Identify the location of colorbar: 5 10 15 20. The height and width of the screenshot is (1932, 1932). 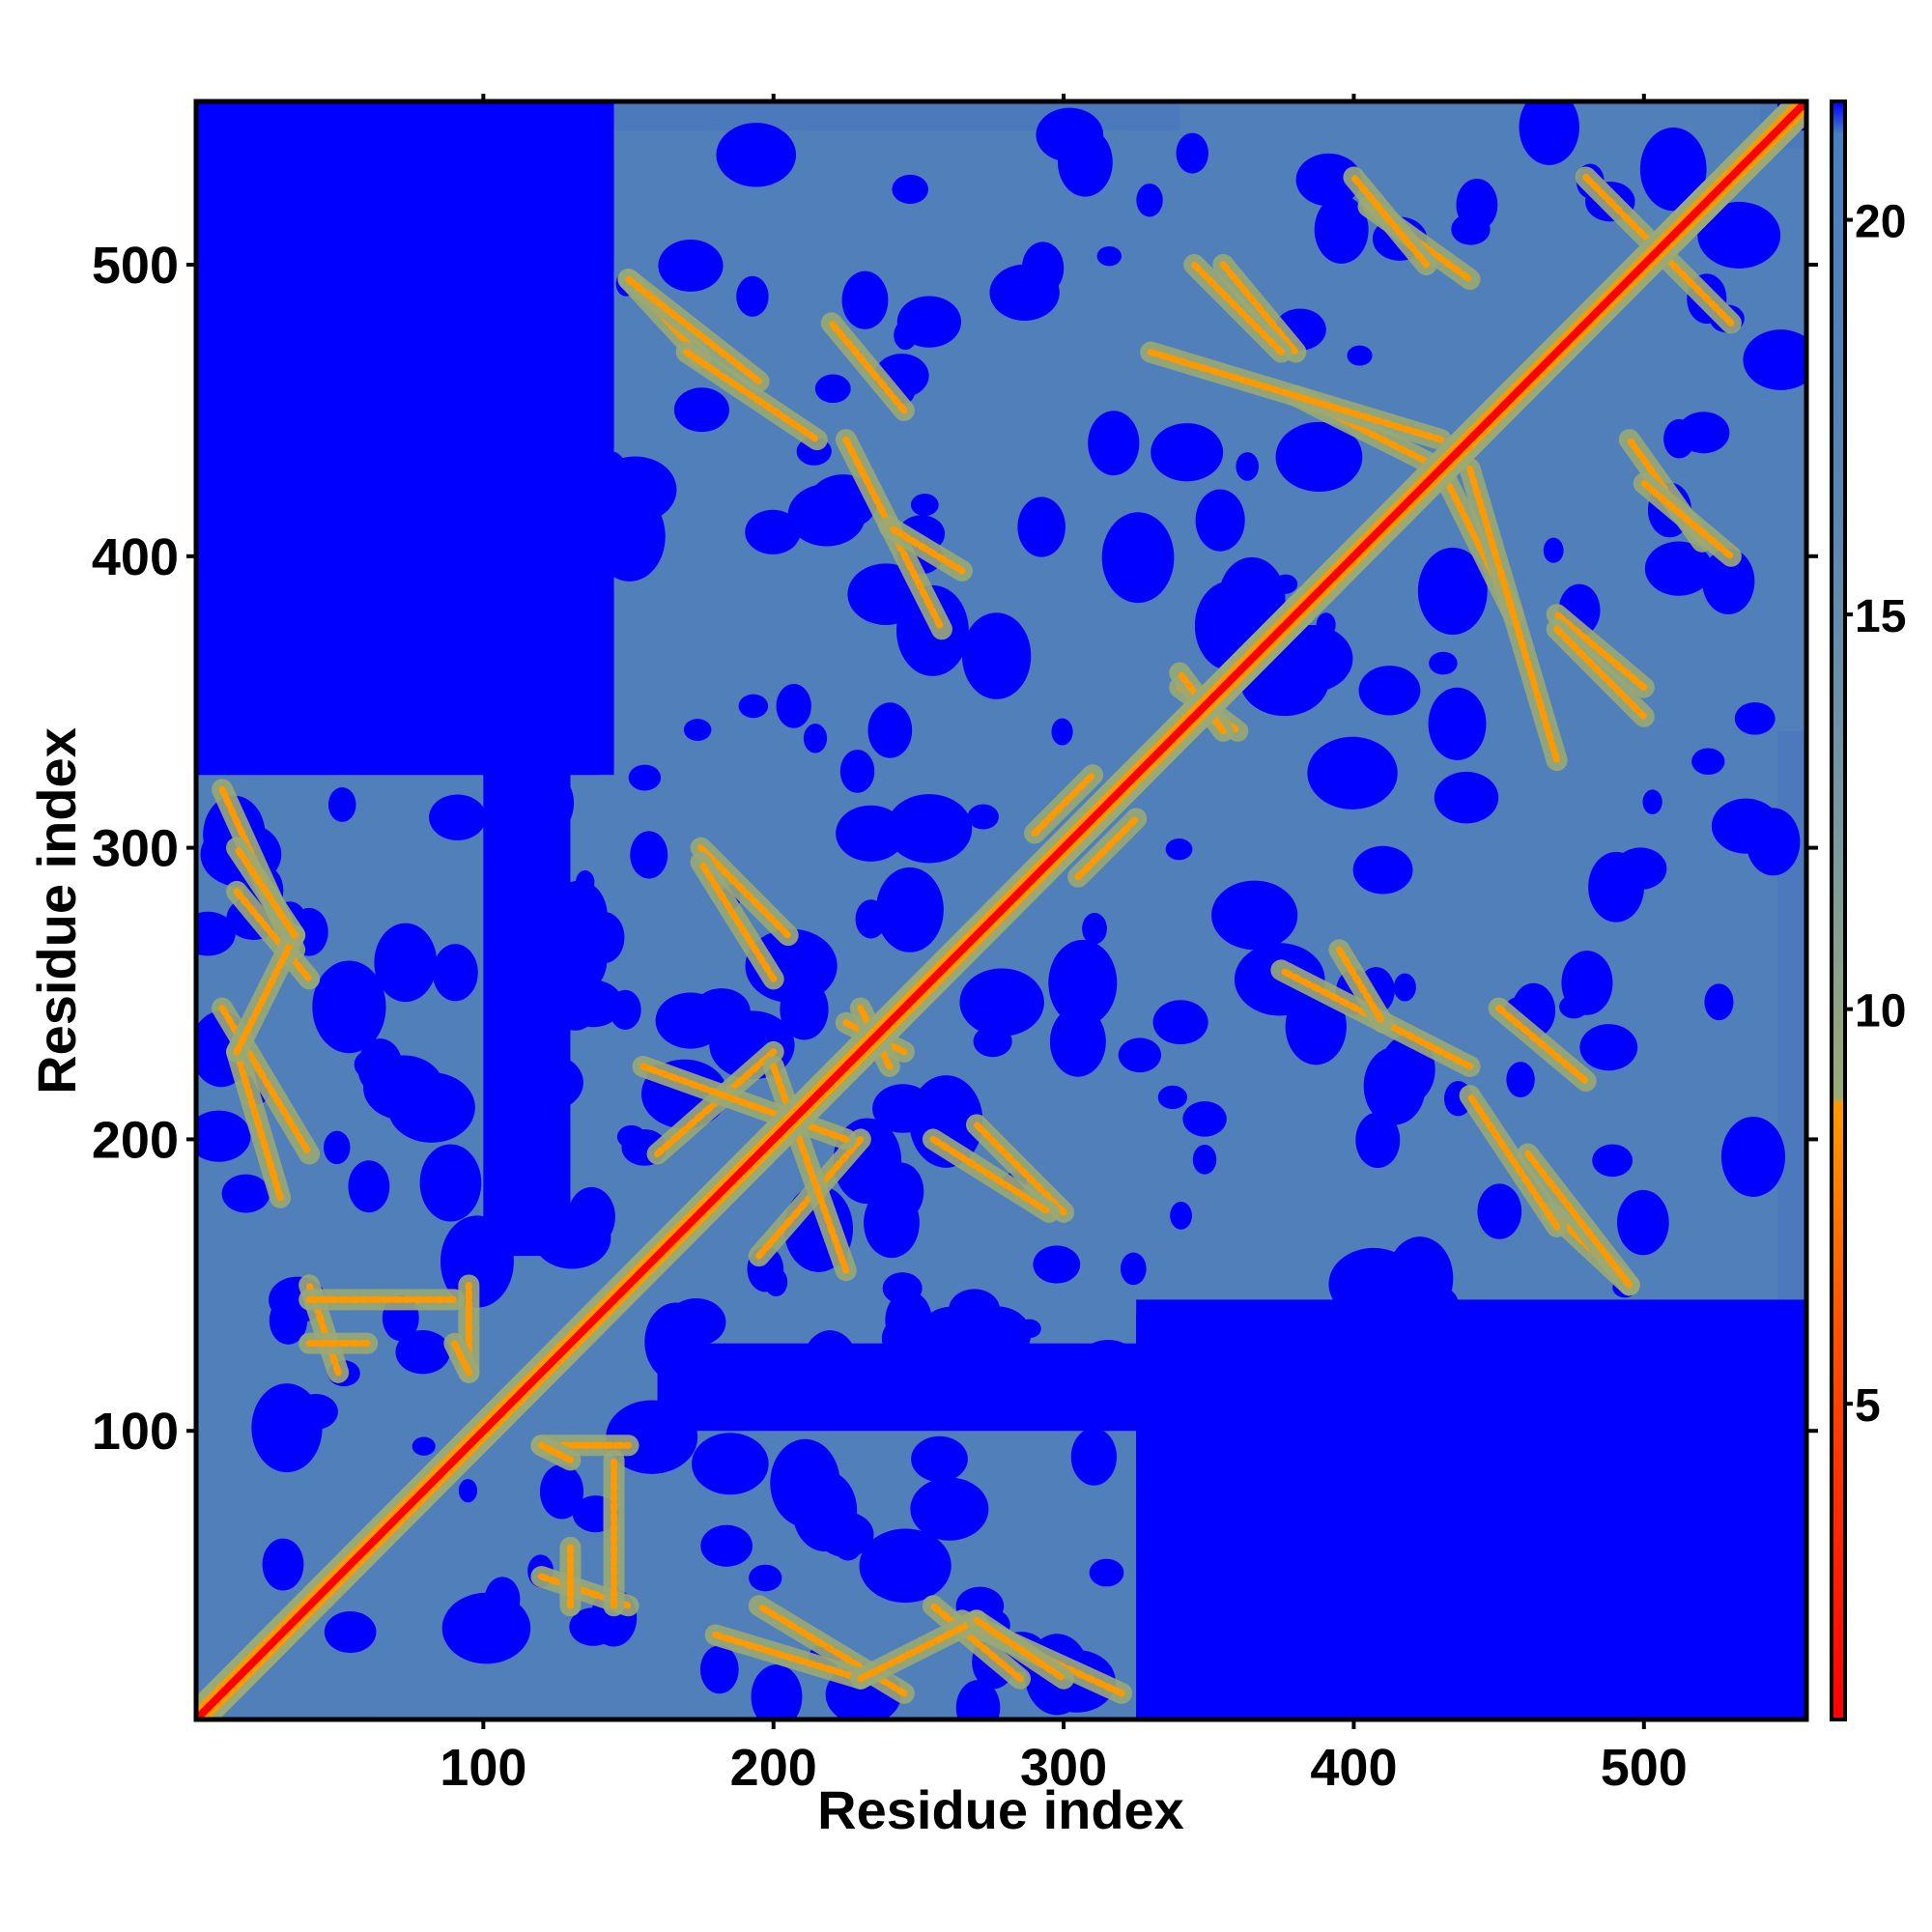
(1868, 910).